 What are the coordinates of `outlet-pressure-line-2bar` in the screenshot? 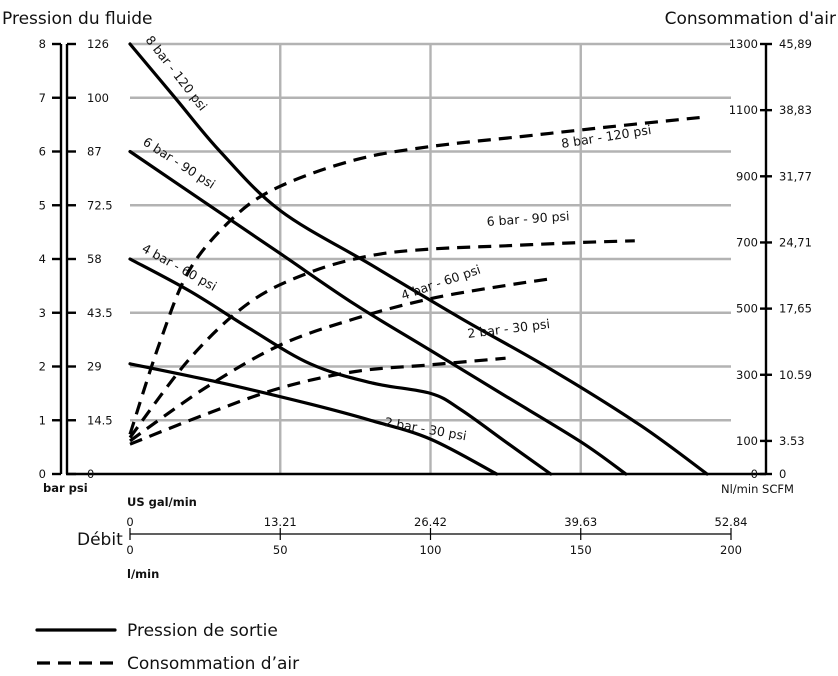 It's located at (313, 419).